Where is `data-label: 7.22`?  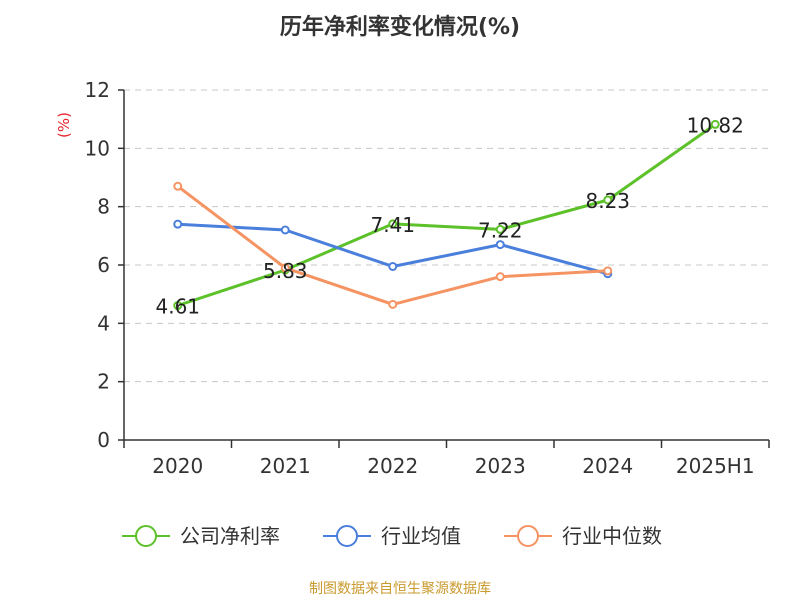
data-label: 7.22 is located at coordinates (500, 230).